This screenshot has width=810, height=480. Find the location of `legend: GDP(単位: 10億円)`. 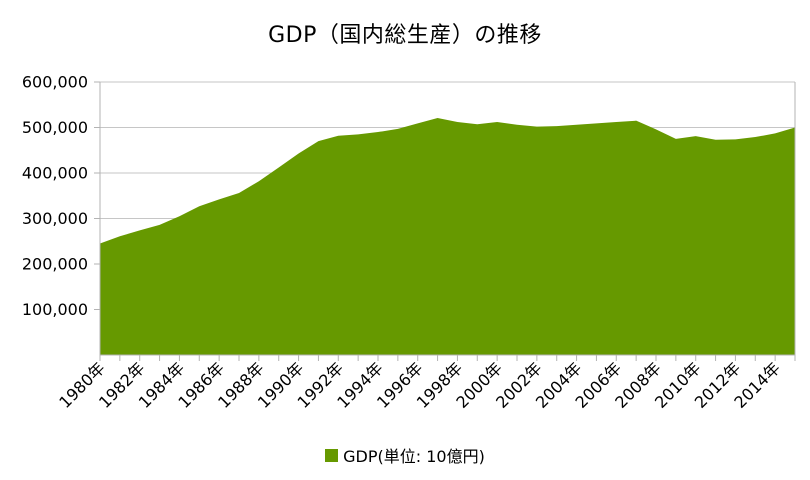

legend: GDP(単位: 10億円) is located at coordinates (405, 455).